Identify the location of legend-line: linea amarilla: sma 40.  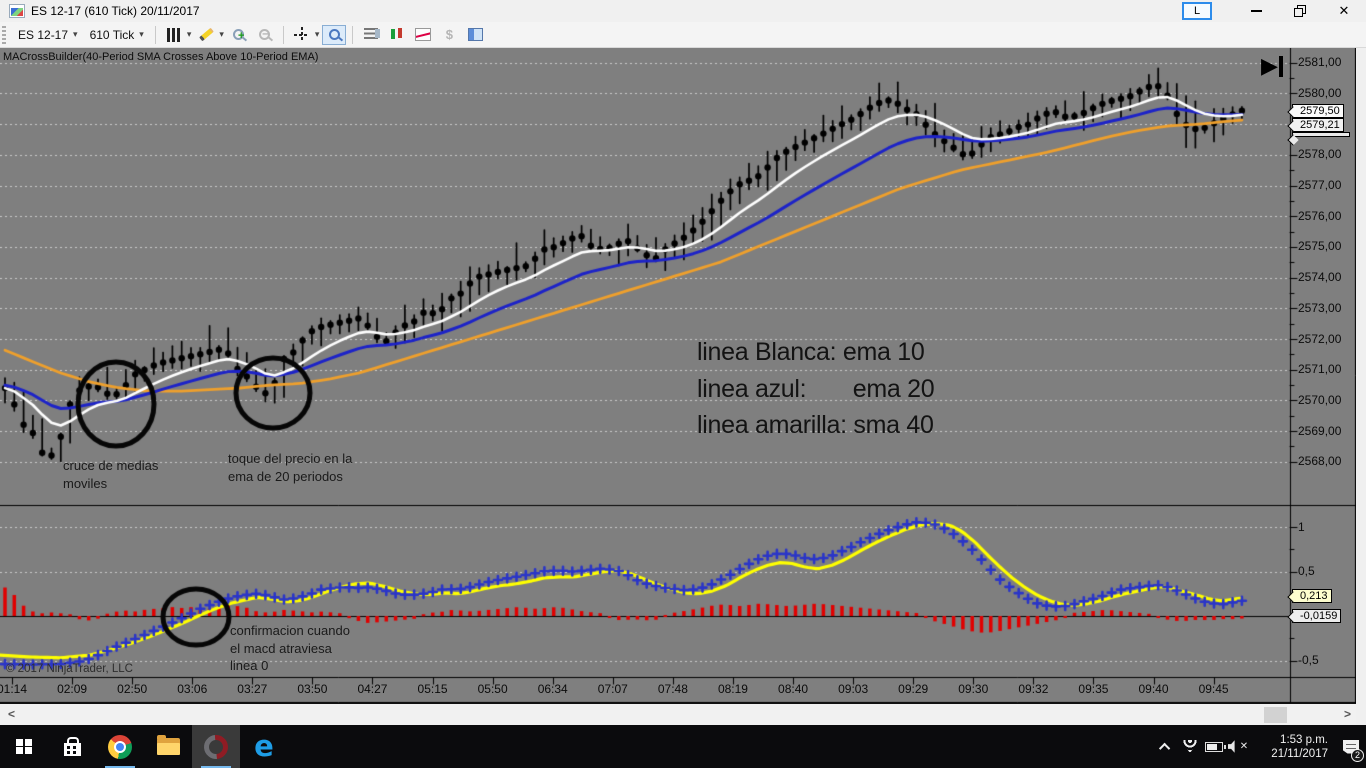
(815, 425).